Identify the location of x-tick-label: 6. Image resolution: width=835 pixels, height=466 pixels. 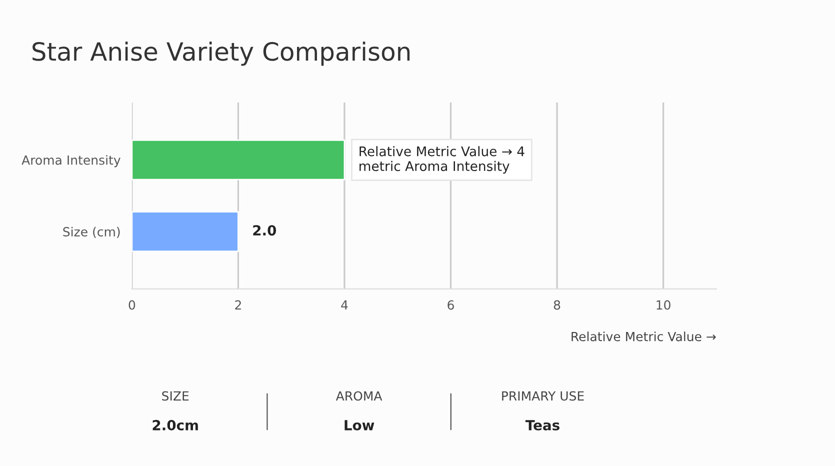
(451, 305).